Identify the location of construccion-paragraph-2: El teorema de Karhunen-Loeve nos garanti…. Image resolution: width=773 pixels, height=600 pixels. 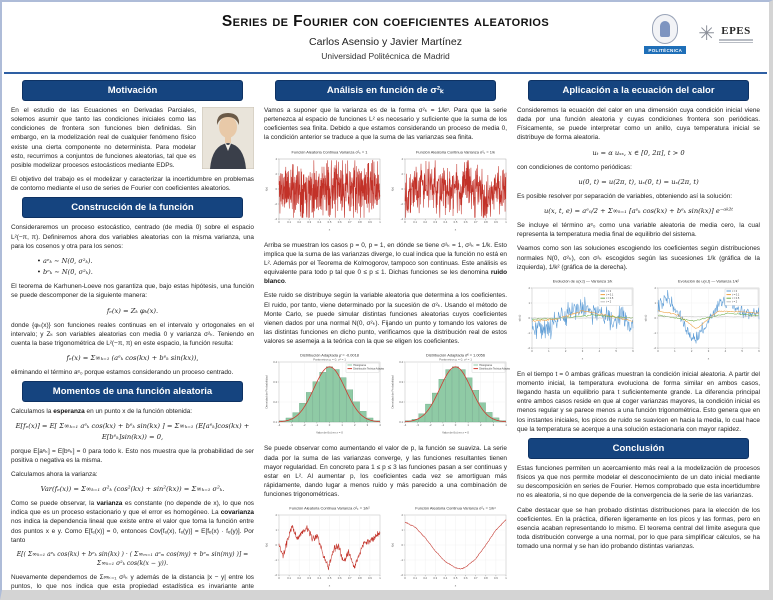
(132, 291).